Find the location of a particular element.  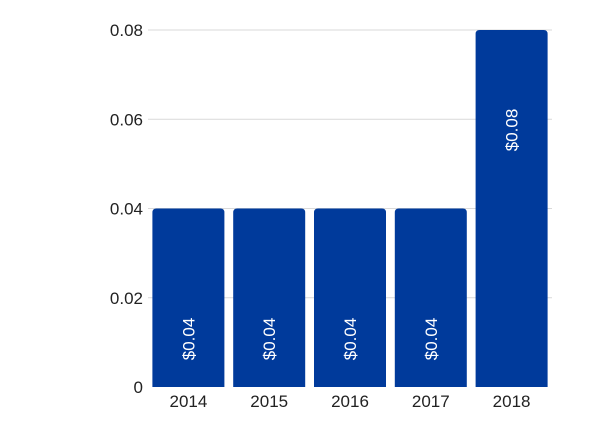

x-tick-label: 2016 is located at coordinates (350, 401).